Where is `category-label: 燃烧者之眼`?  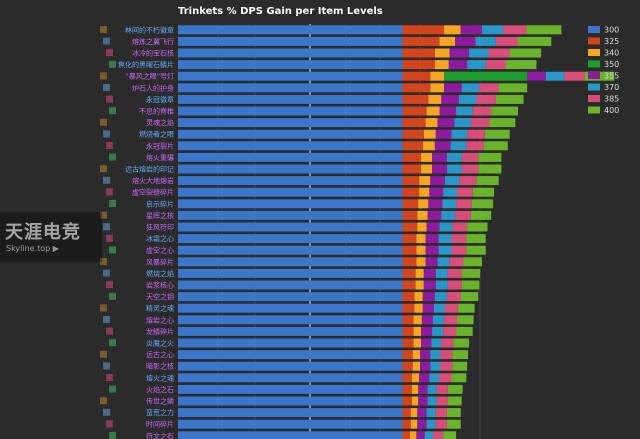 category-label: 燃烧者之眼 is located at coordinates (156, 134).